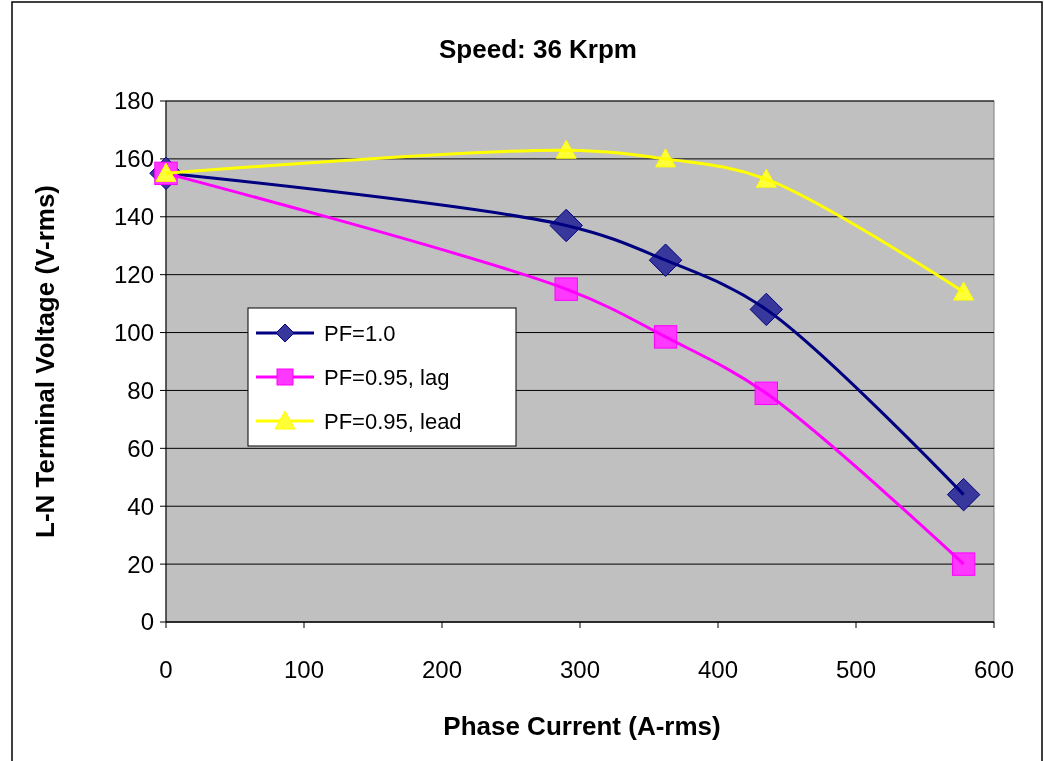 The width and height of the screenshot is (1044, 761). What do you see at coordinates (133, 332) in the screenshot?
I see `y-tick-label: 100` at bounding box center [133, 332].